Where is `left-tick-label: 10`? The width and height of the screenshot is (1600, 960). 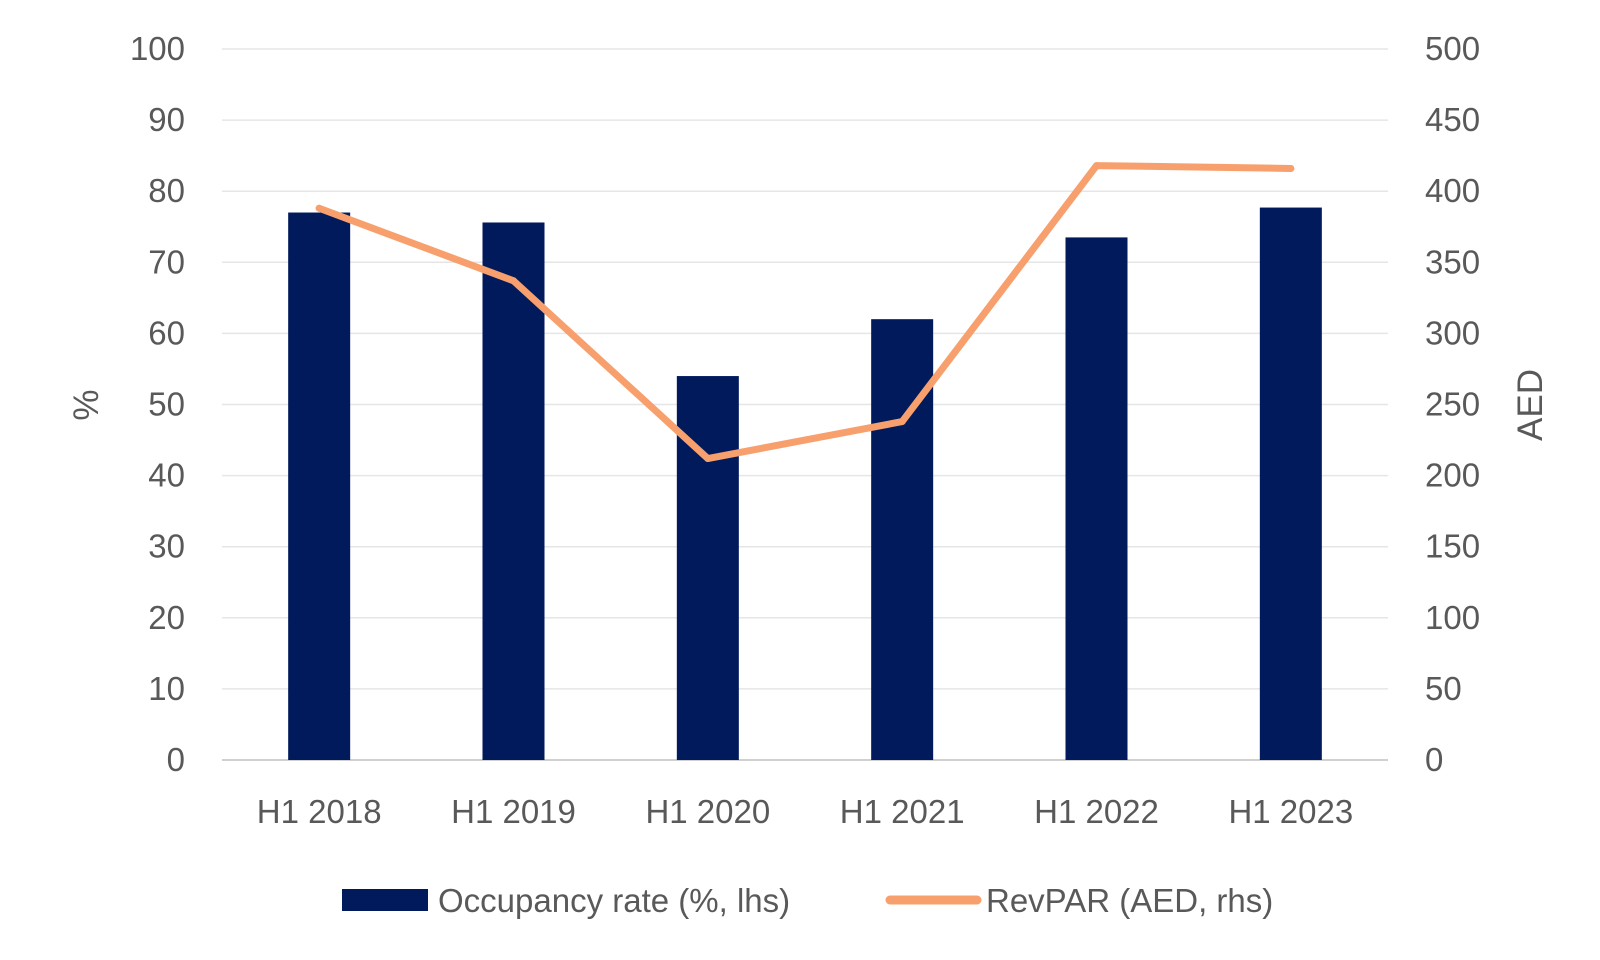 left-tick-label: 10 is located at coordinates (166, 688).